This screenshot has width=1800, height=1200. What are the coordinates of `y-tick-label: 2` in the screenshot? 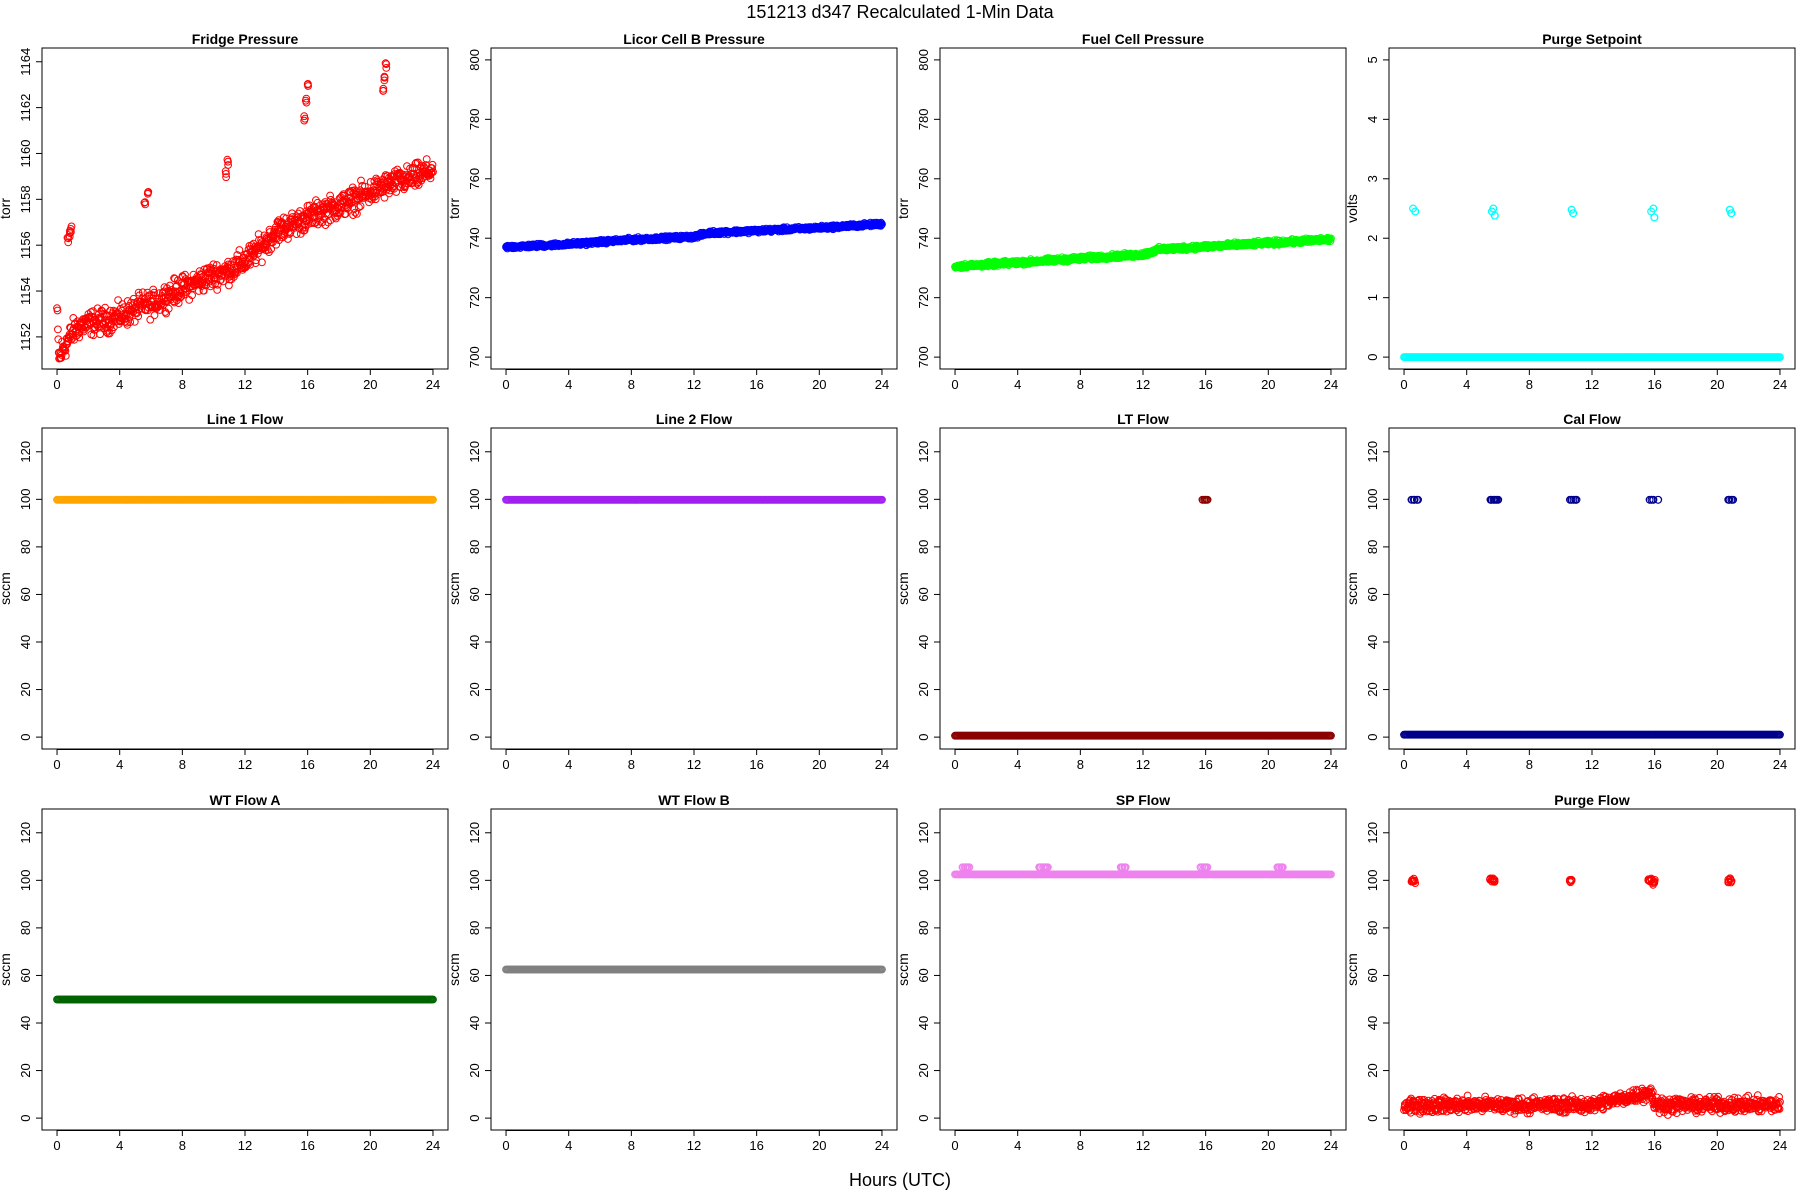 It's located at (1372, 238).